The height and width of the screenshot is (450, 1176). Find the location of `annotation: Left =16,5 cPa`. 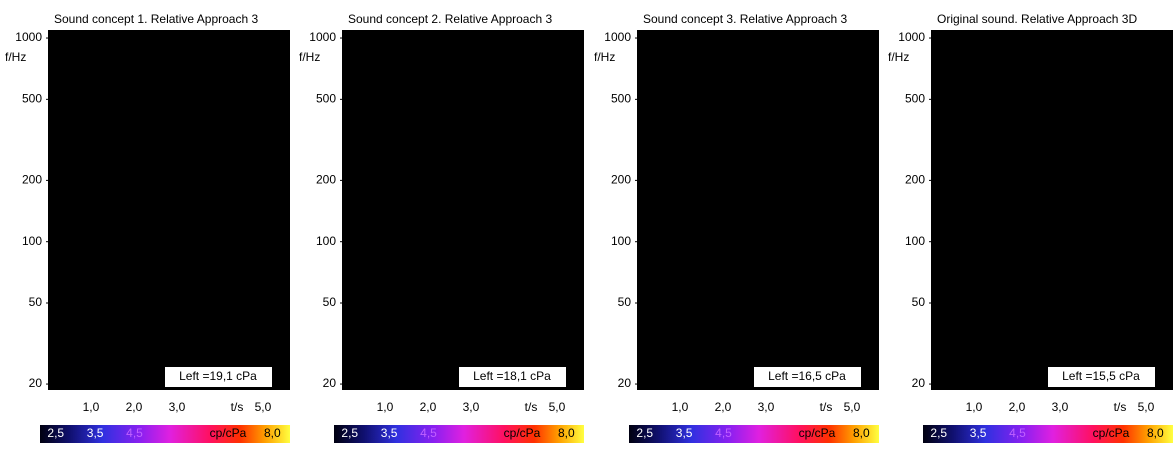

annotation: Left =16,5 cPa is located at coordinates (807, 376).